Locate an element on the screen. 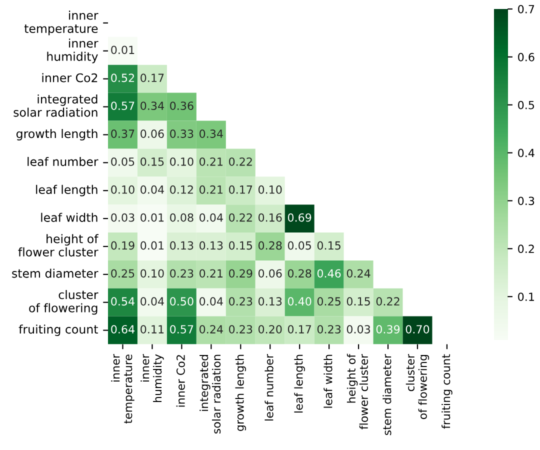 The width and height of the screenshot is (540, 450). y-tick-label: fruiting count is located at coordinates (58, 330).